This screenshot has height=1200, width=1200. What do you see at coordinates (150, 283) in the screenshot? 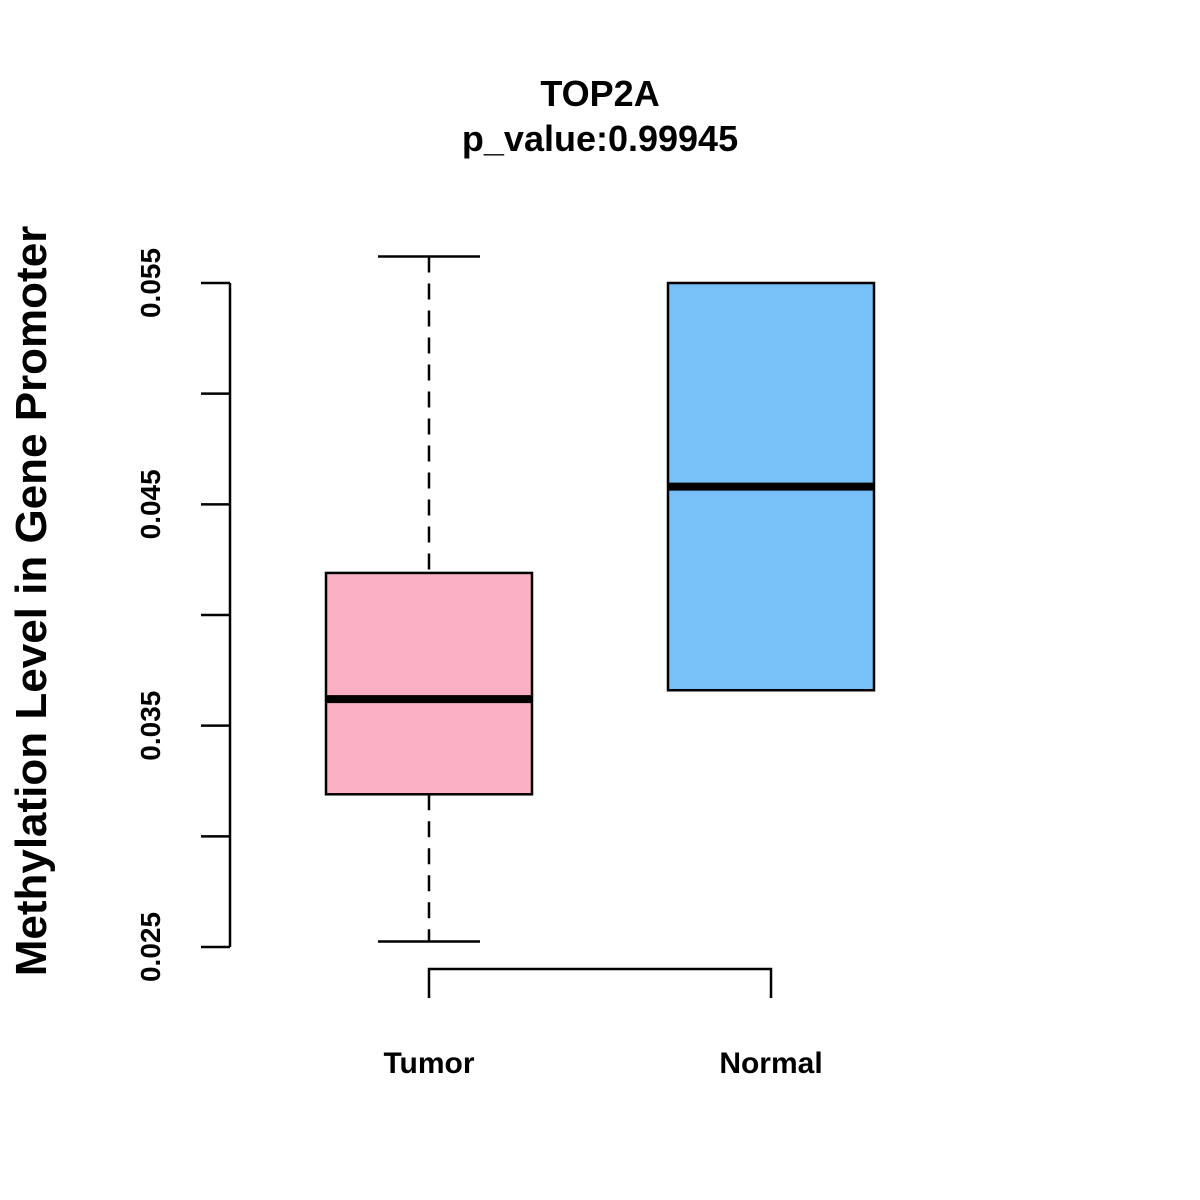
I see `y-tick-label: 0.055` at bounding box center [150, 283].